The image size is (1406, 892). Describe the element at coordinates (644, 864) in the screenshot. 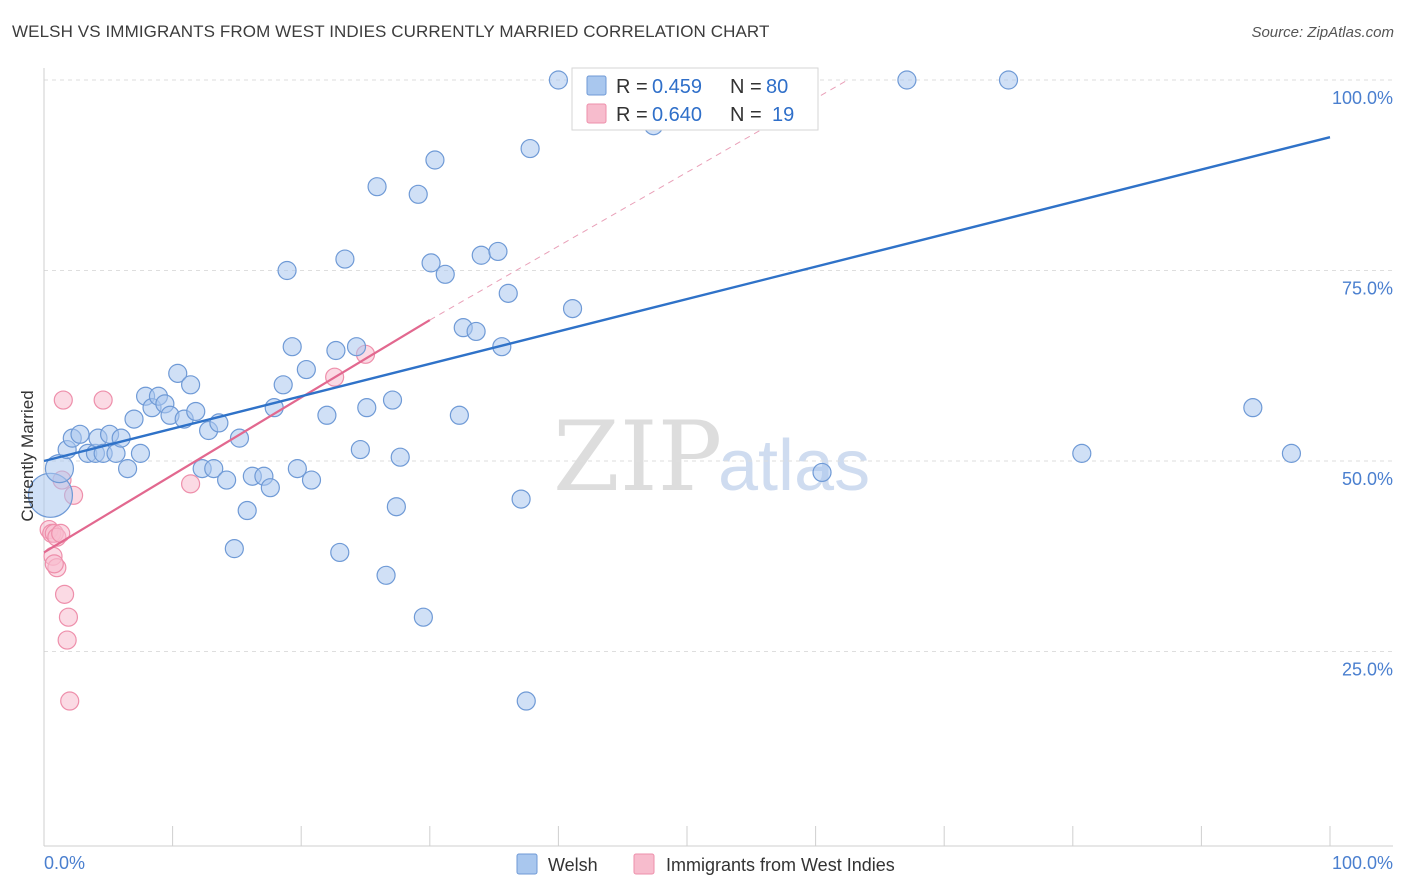

I see `bottom-legend-swatch-west-indies` at that location.